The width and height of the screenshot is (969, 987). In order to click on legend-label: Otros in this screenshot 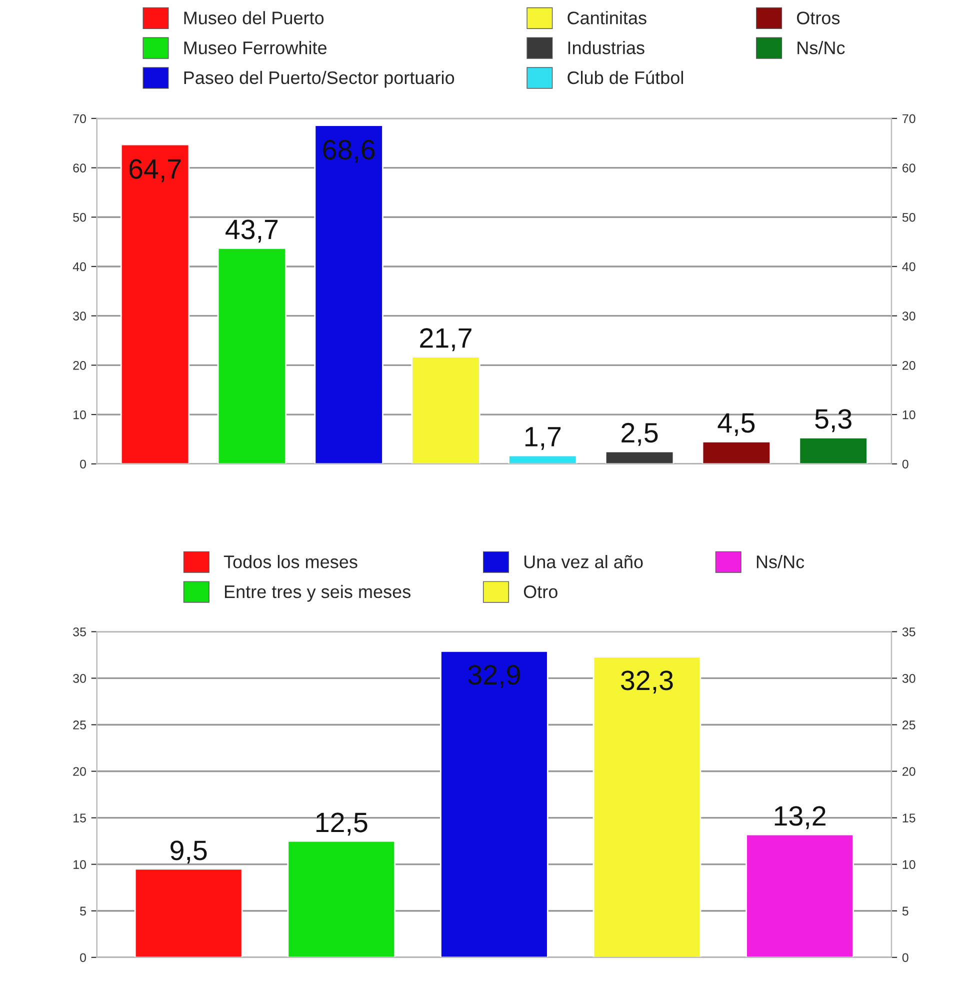, I will do `click(818, 18)`.